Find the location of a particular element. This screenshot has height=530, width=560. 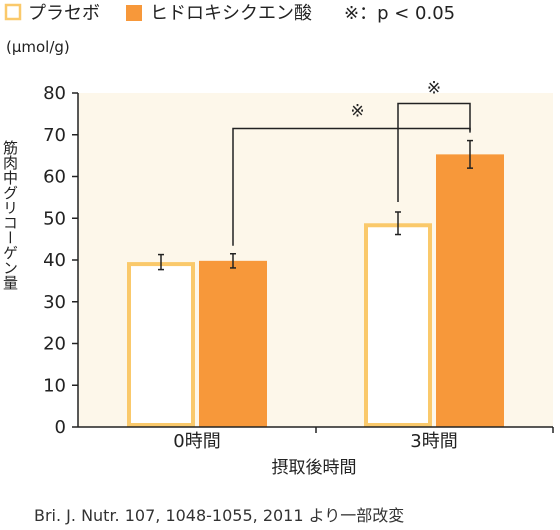

x-axis: 0時間 3時間 is located at coordinates (316, 439).